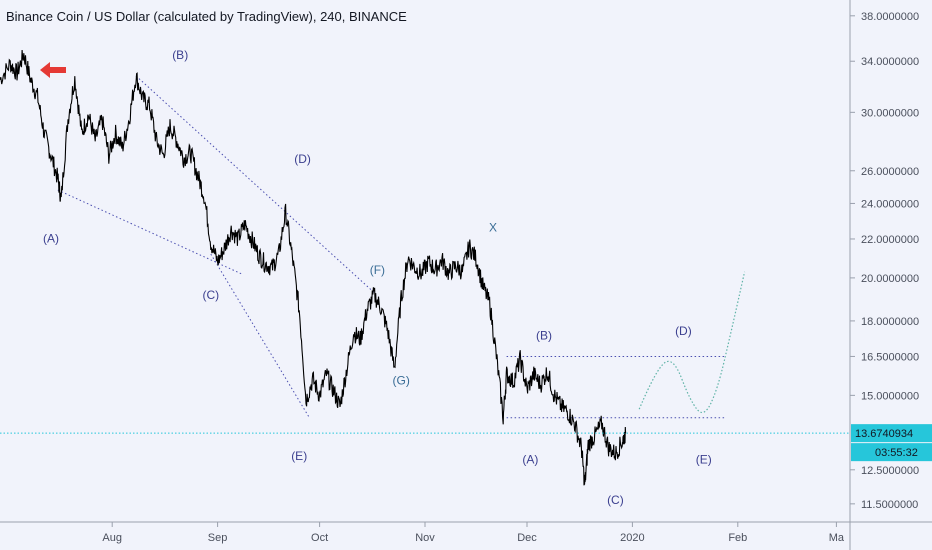  What do you see at coordinates (377, 270) in the screenshot?
I see `wave-label: (F)` at bounding box center [377, 270].